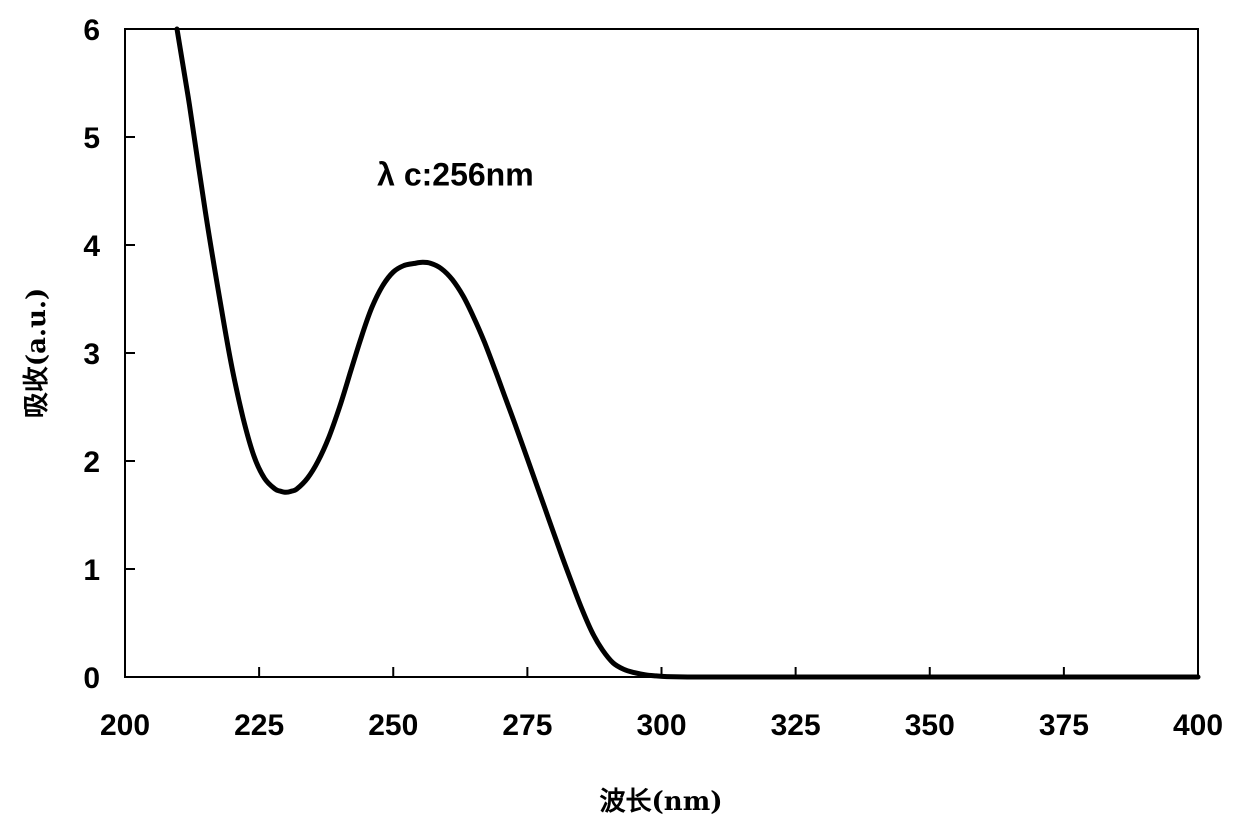 This screenshot has height=832, width=1240. What do you see at coordinates (1198, 725) in the screenshot?
I see `x-tick-label: 400` at bounding box center [1198, 725].